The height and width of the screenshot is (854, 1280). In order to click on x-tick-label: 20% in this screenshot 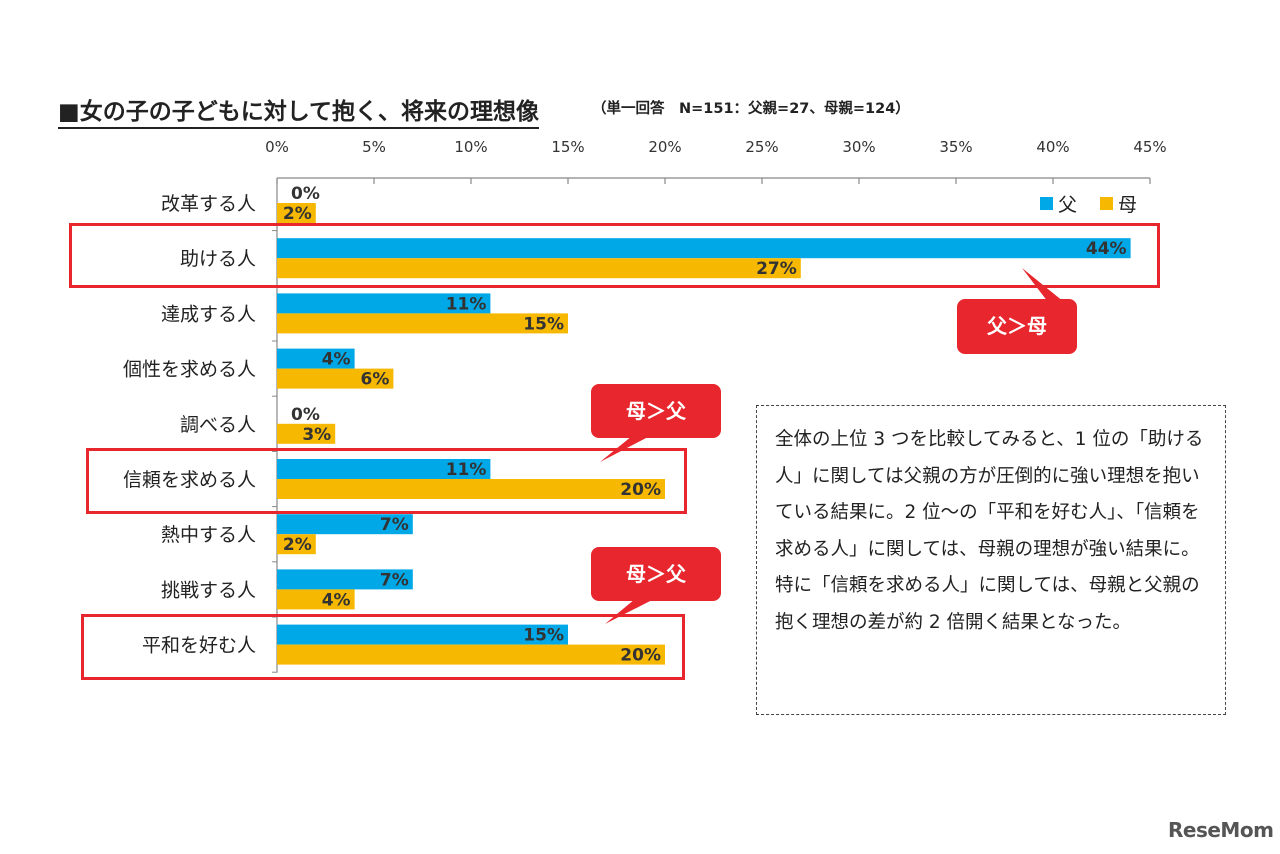, I will do `click(664, 147)`.